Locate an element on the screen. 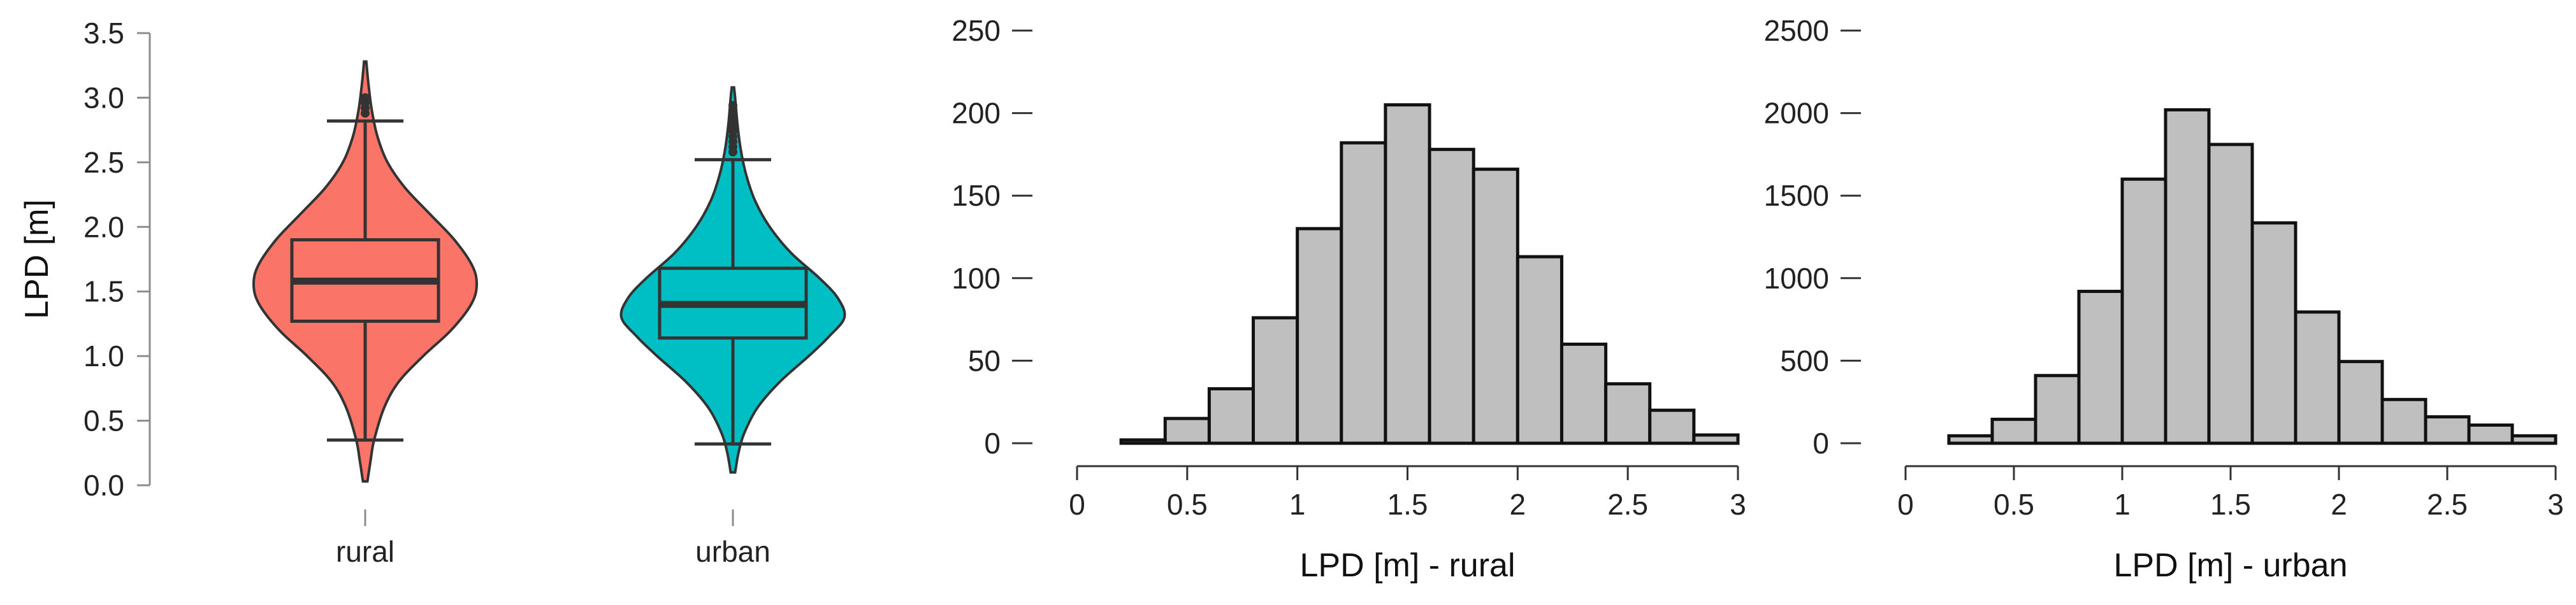  y-tick-label: 1000 is located at coordinates (1796, 278).